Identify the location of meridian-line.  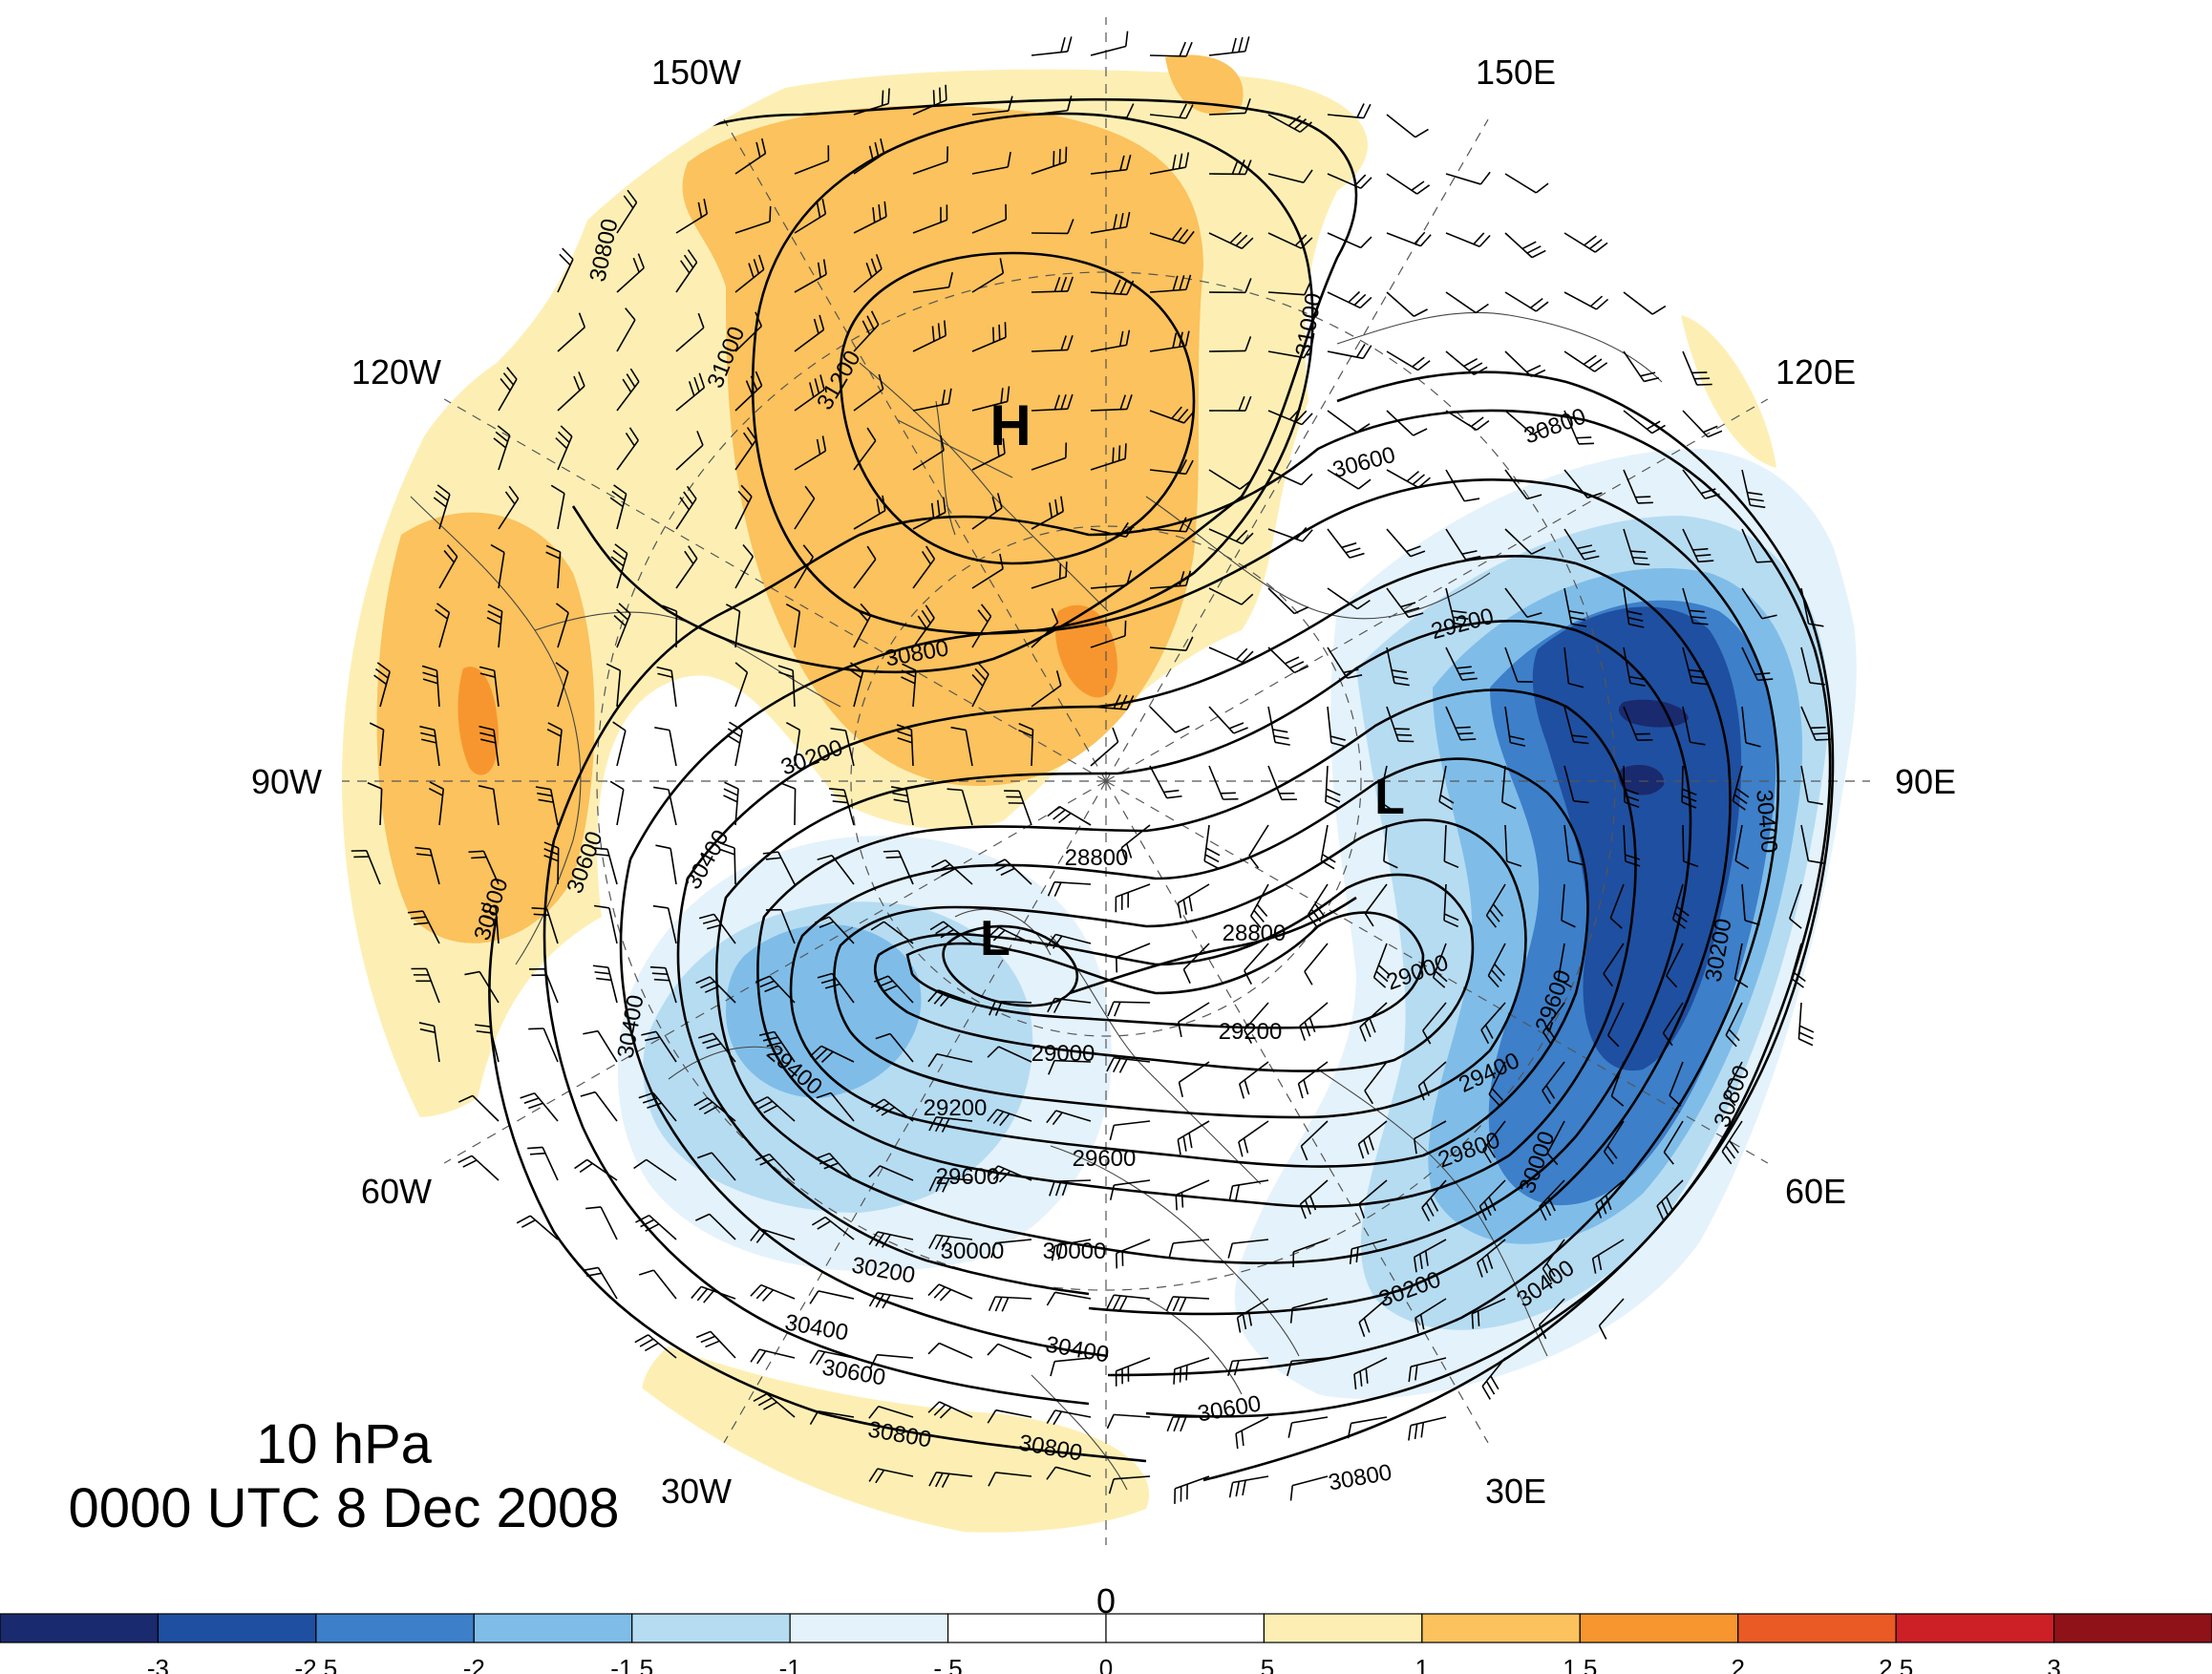
(915, 450).